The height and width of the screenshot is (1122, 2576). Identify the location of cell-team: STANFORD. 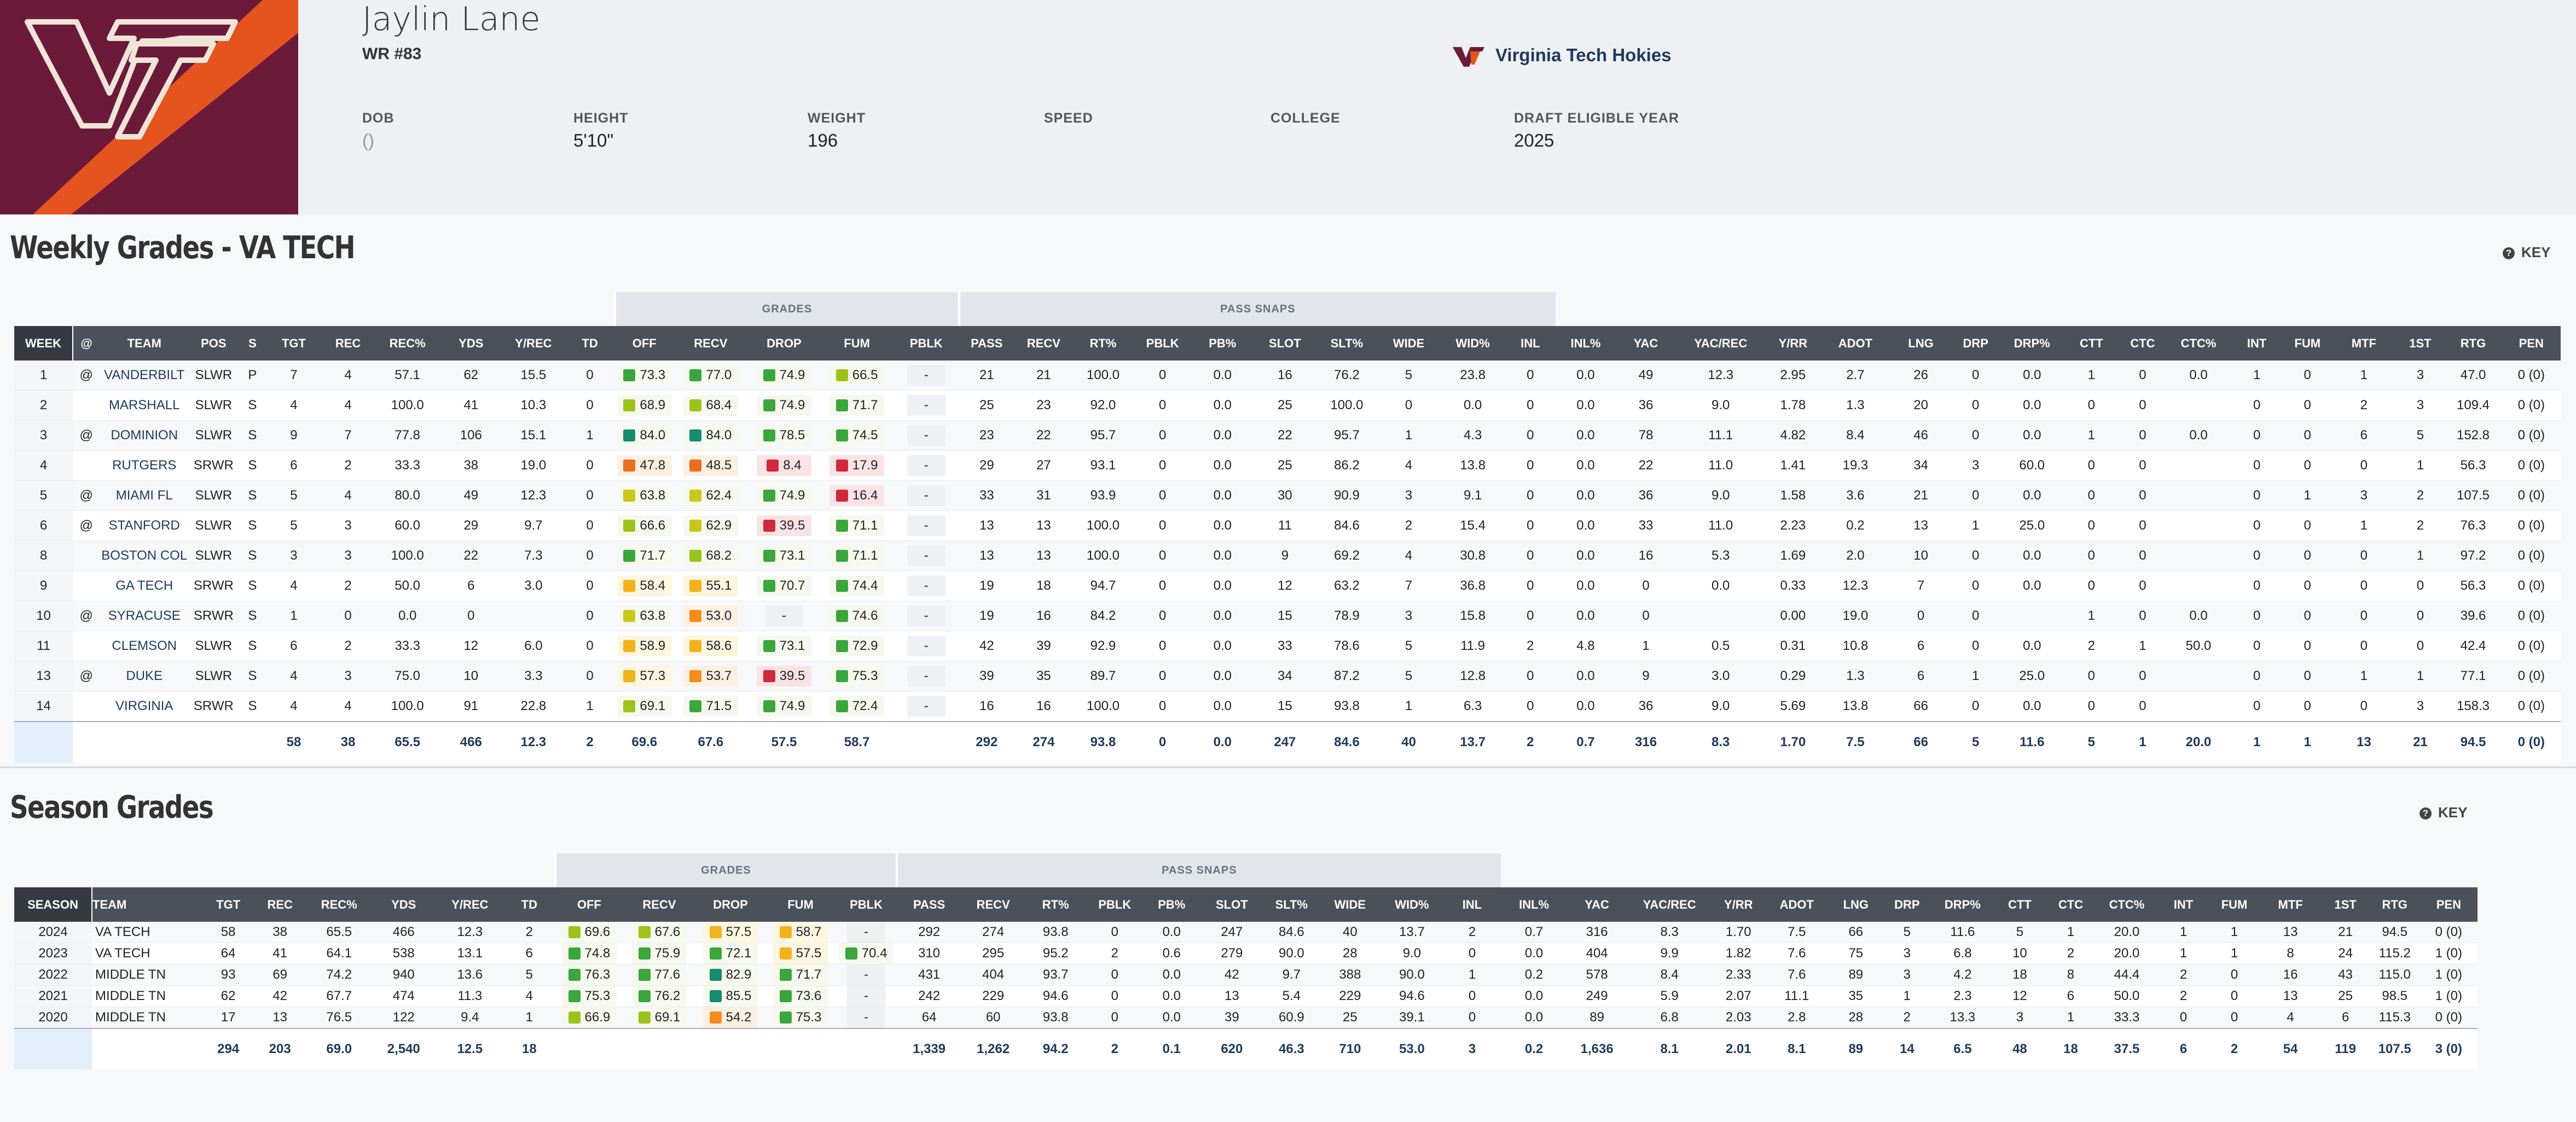
(145, 525).